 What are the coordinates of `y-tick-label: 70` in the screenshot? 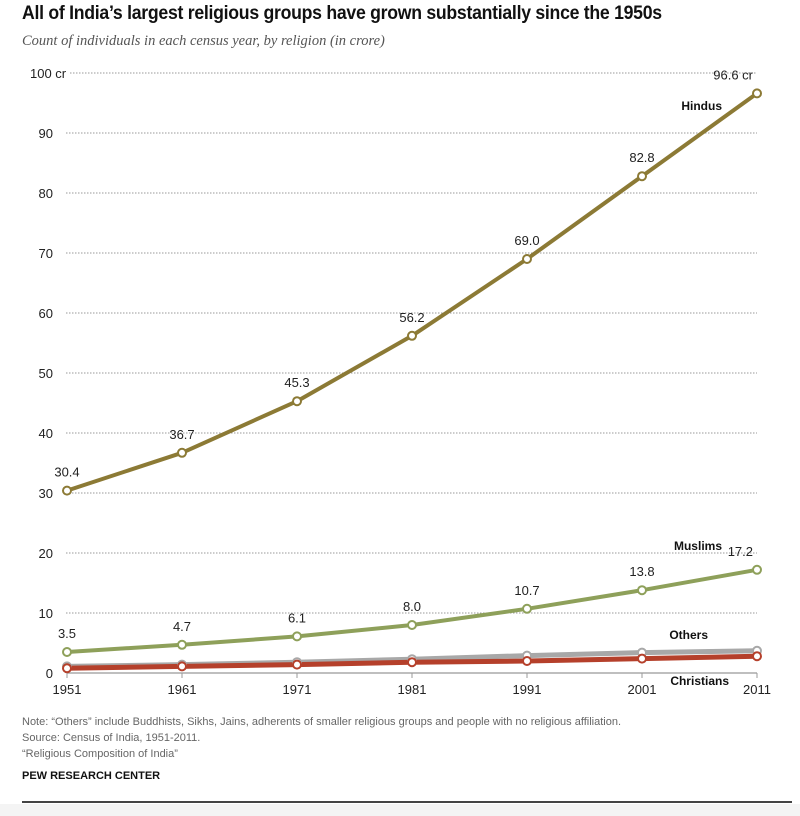 It's located at (46, 253).